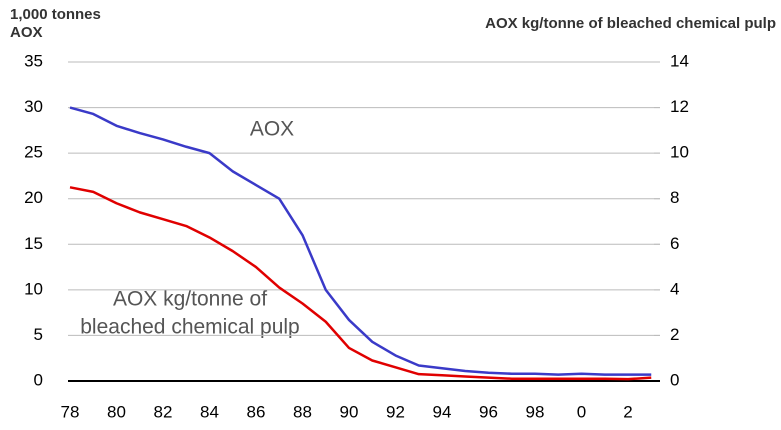 This screenshot has width=781, height=430. I want to click on x-tick-label: 2, so click(627, 411).